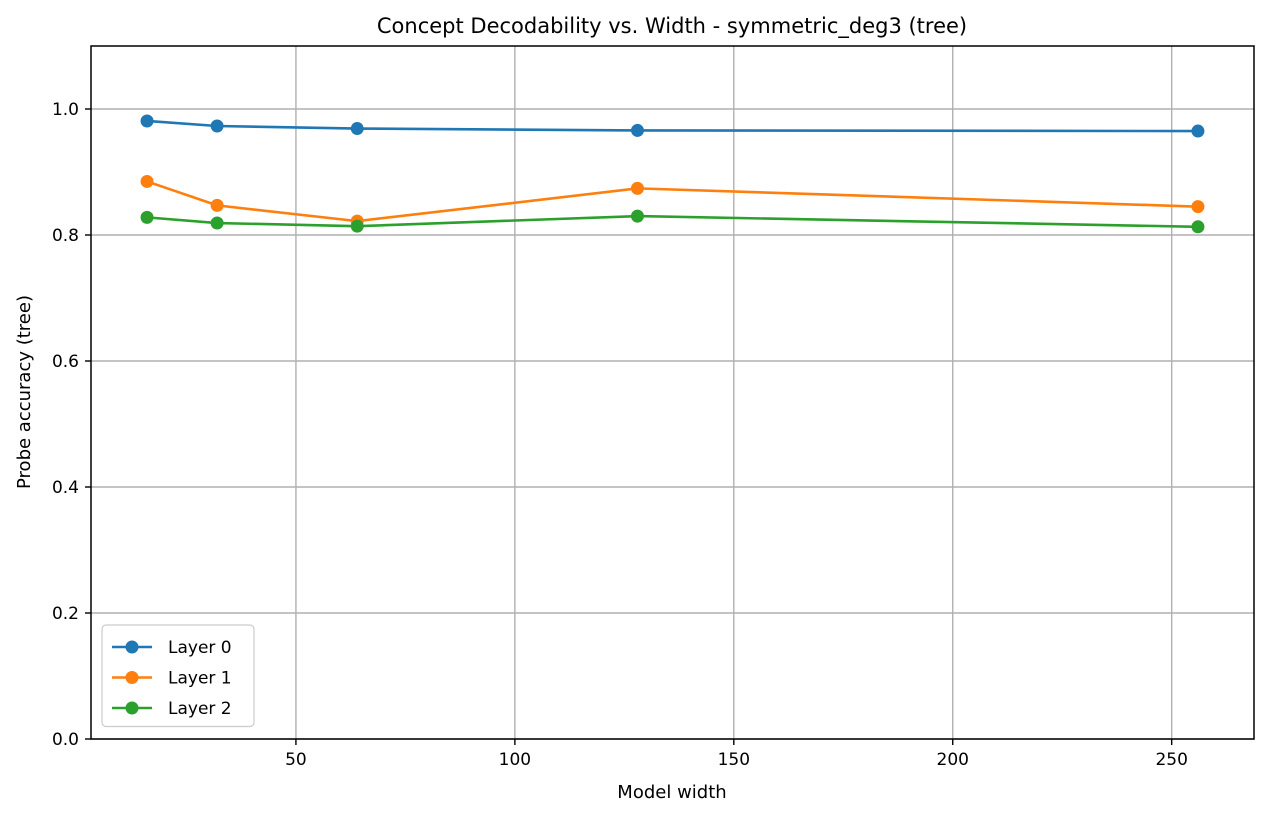  What do you see at coordinates (65, 236) in the screenshot?
I see `y-tick-label: 0.8` at bounding box center [65, 236].